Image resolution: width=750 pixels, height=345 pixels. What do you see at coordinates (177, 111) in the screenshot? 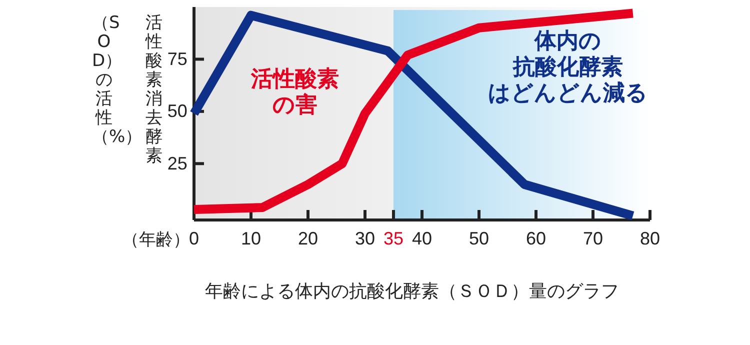
I see `y-tick-label: 50` at bounding box center [177, 111].